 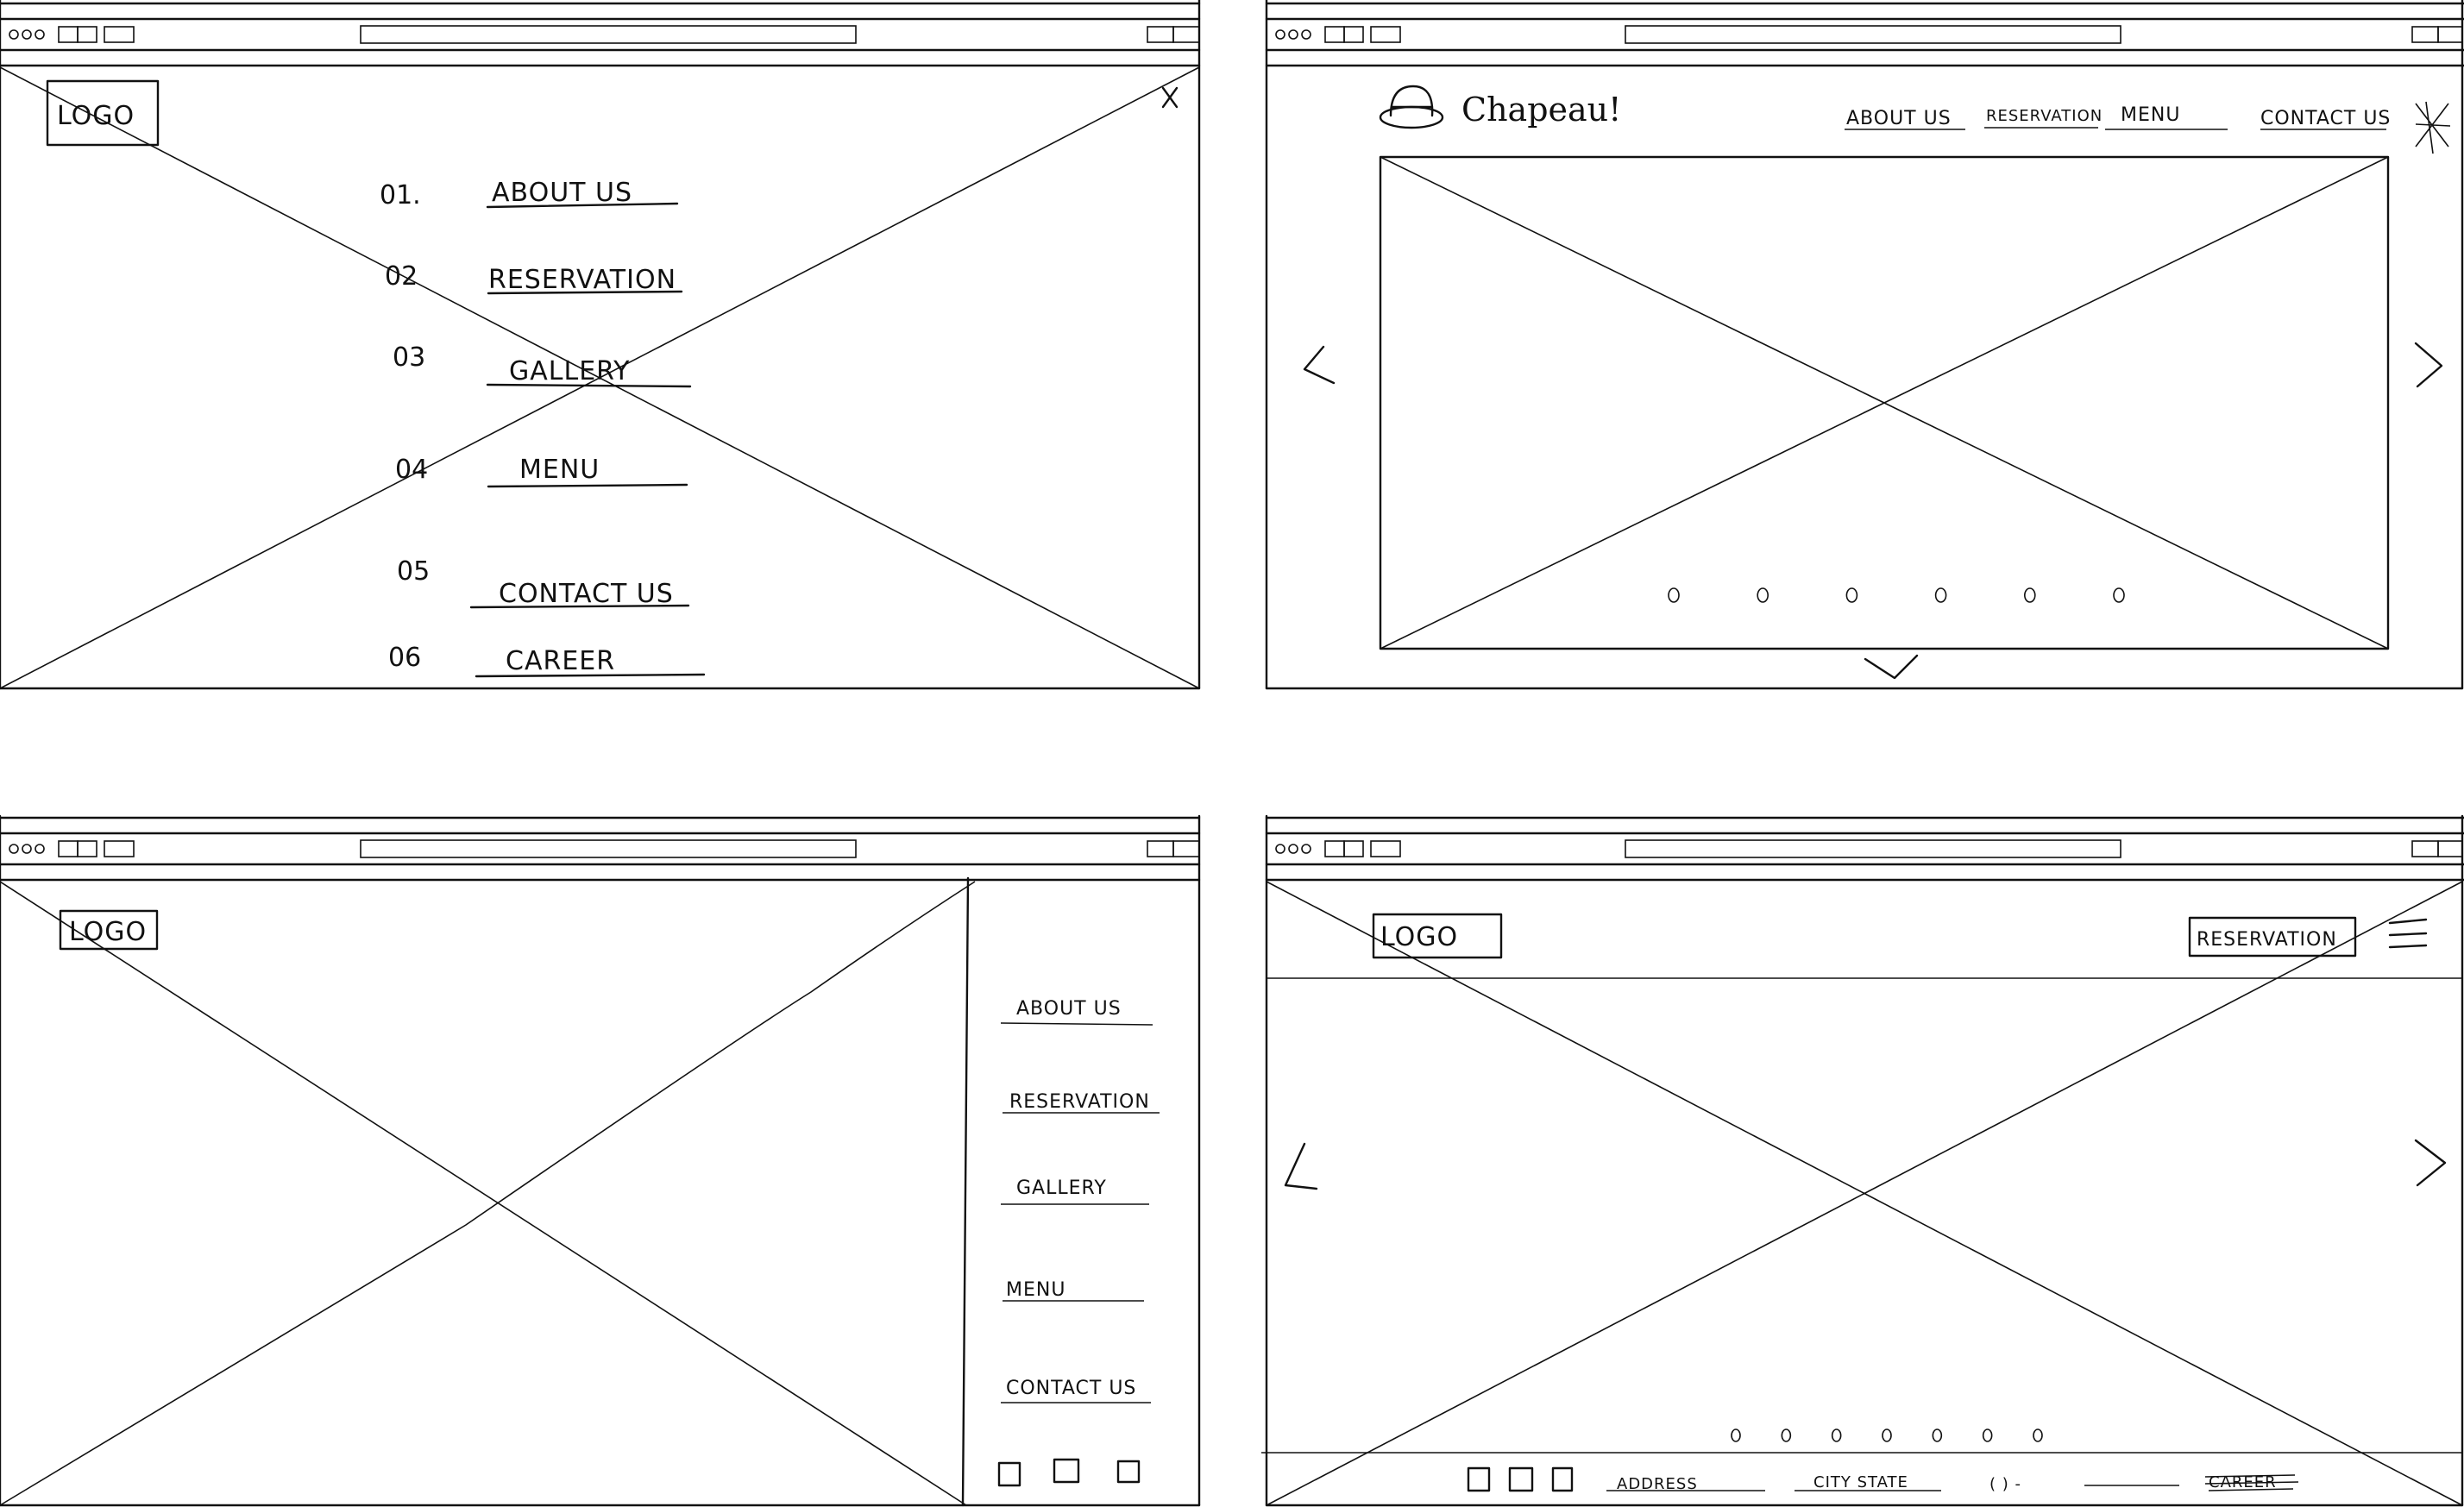 I want to click on sidebar-item-about-us: ABOUT US, so click(x=1069, y=1009).